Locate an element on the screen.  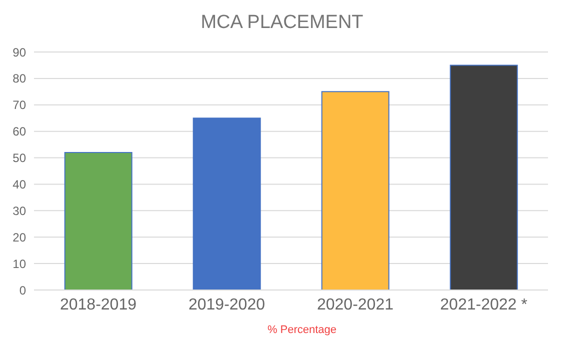
y-tick-label: 80 is located at coordinates (19, 79).